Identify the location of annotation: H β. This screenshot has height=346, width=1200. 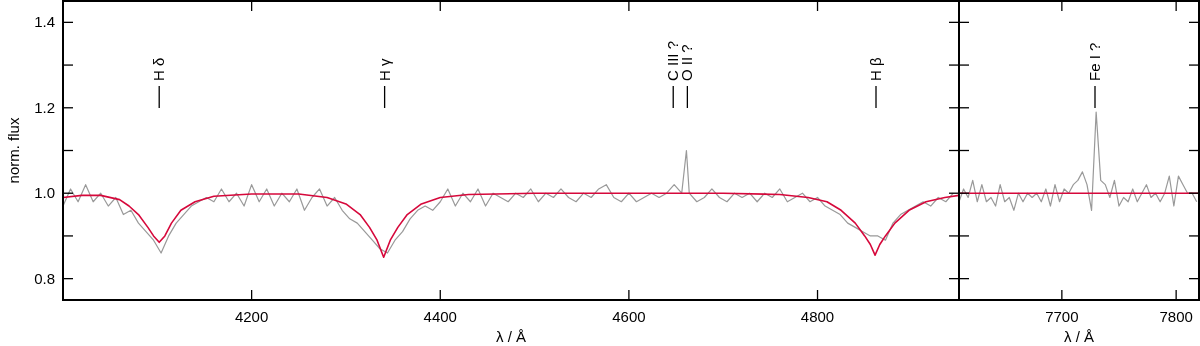
(875, 69).